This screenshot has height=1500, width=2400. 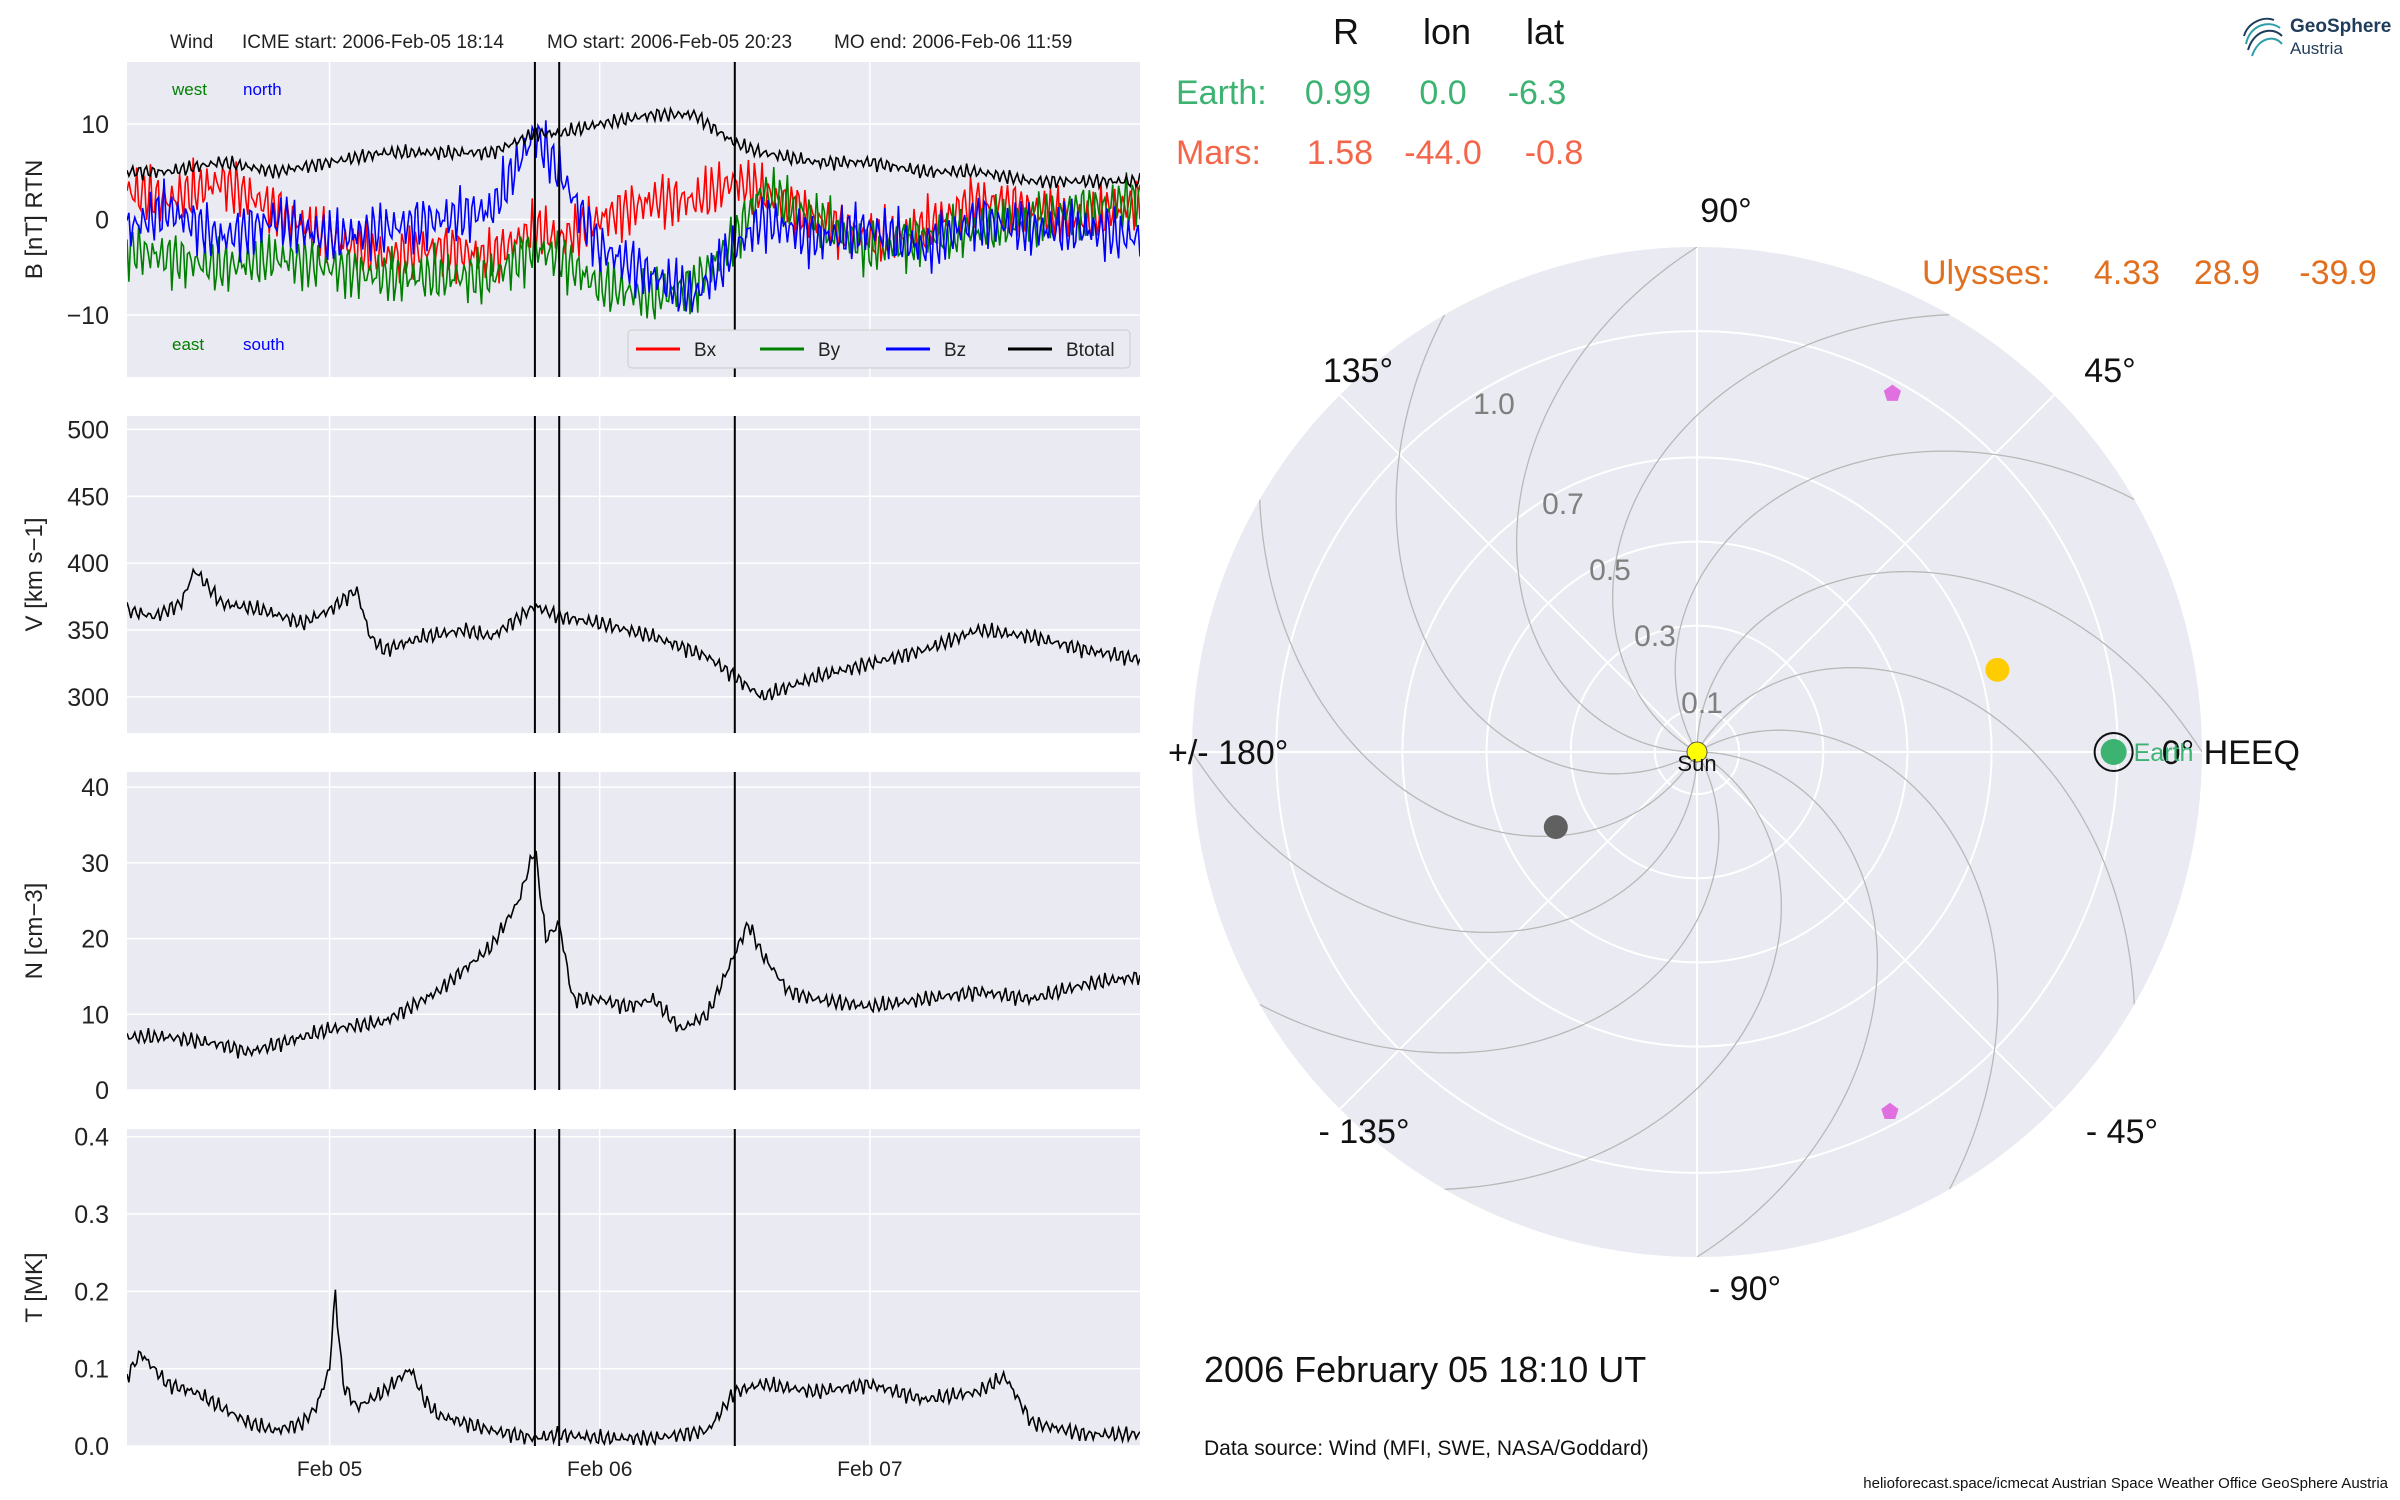 I want to click on header-lon: lon, so click(x=1447, y=31).